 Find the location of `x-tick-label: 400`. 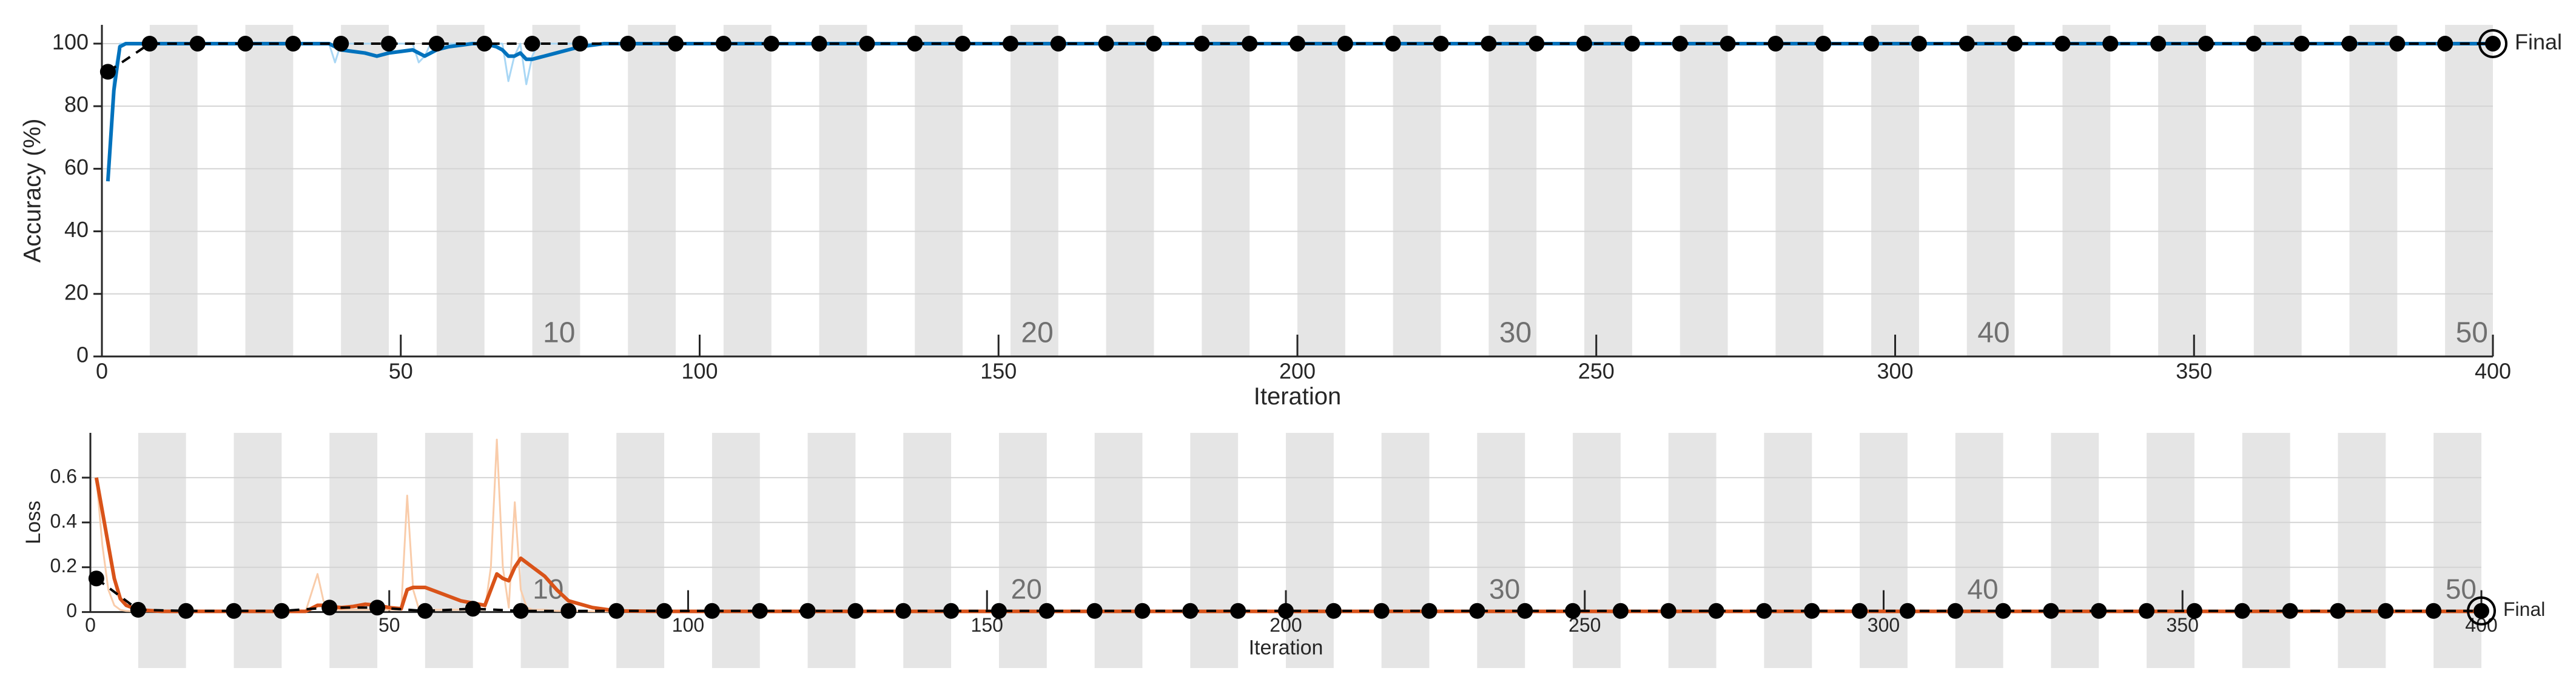

x-tick-label: 400 is located at coordinates (2493, 372).